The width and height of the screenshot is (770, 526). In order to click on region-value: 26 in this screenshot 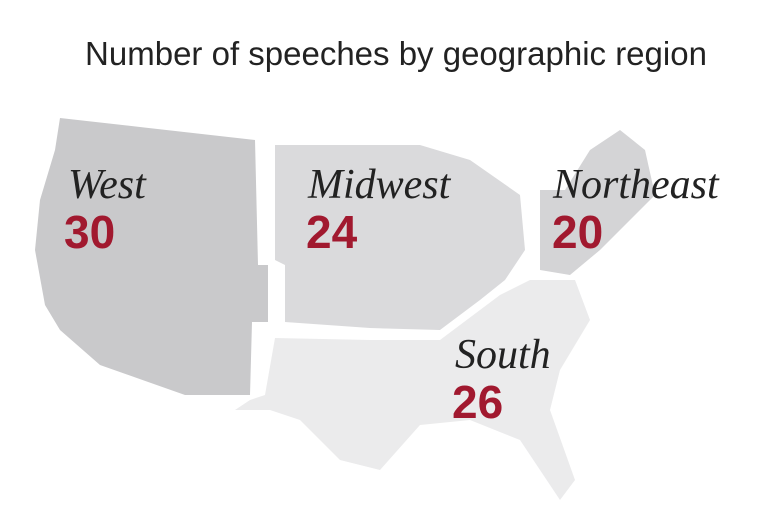, I will do `click(477, 402)`.